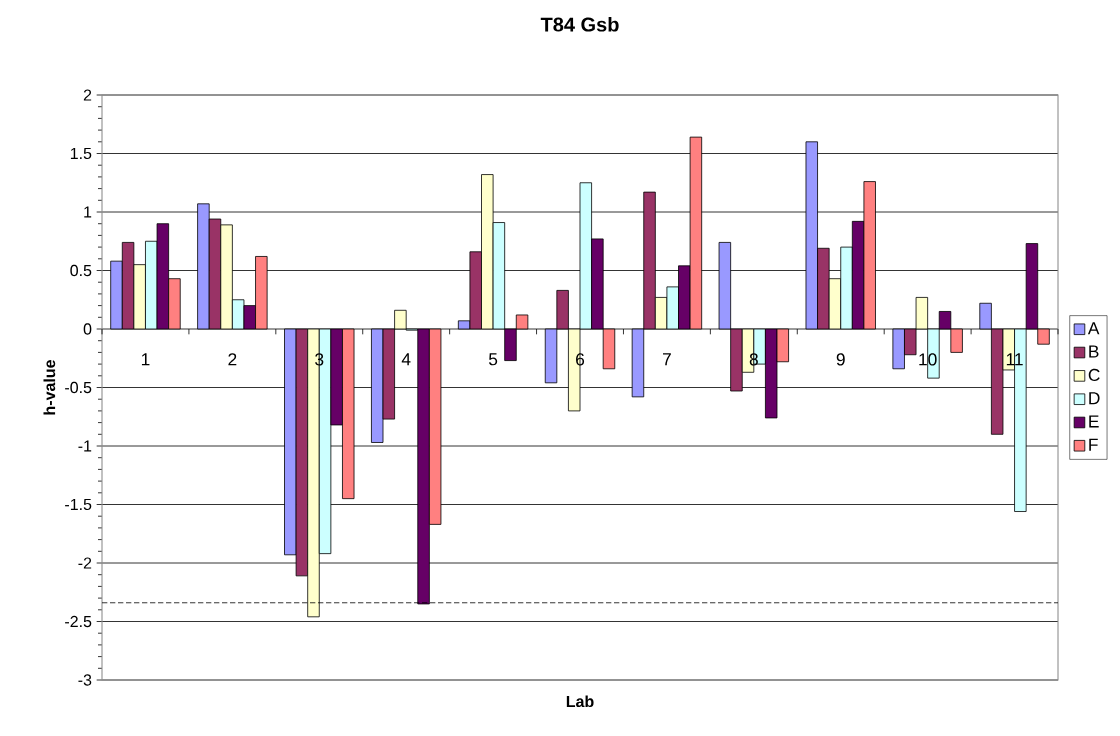 The height and width of the screenshot is (736, 1120). Describe the element at coordinates (87, 95) in the screenshot. I see `y-tick-label: 2` at that location.